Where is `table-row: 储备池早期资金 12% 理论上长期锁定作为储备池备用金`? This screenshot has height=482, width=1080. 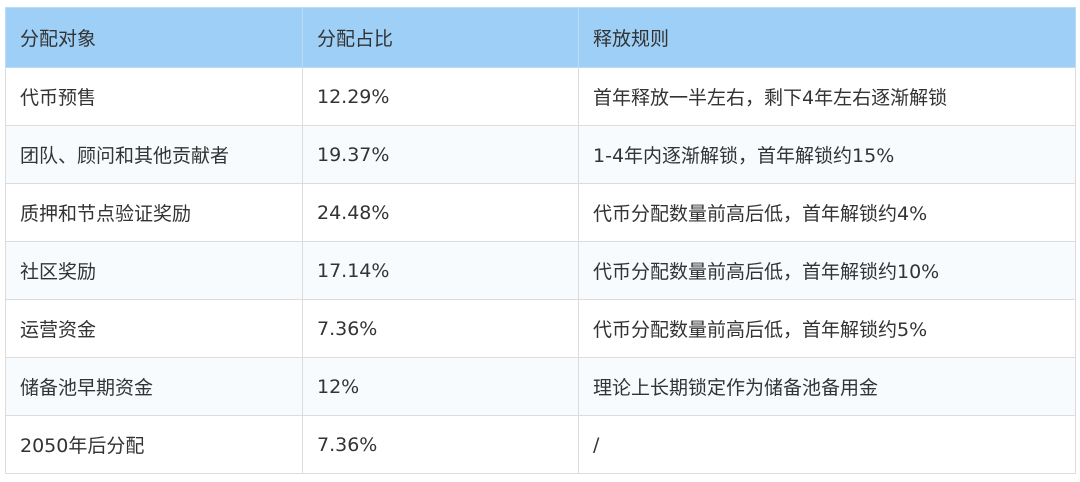
table-row: 储备池早期资金 12% 理论上长期锁定作为储备池备用金 is located at coordinates (540, 386).